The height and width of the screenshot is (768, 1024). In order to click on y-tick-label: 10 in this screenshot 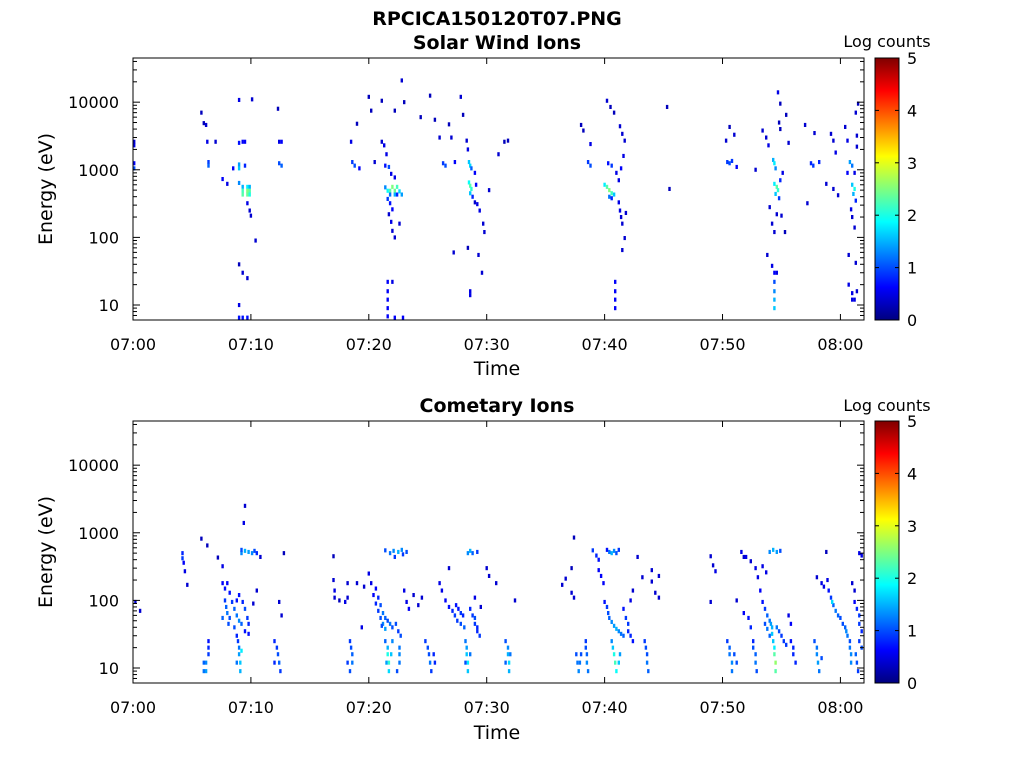, I will do `click(109, 668)`.